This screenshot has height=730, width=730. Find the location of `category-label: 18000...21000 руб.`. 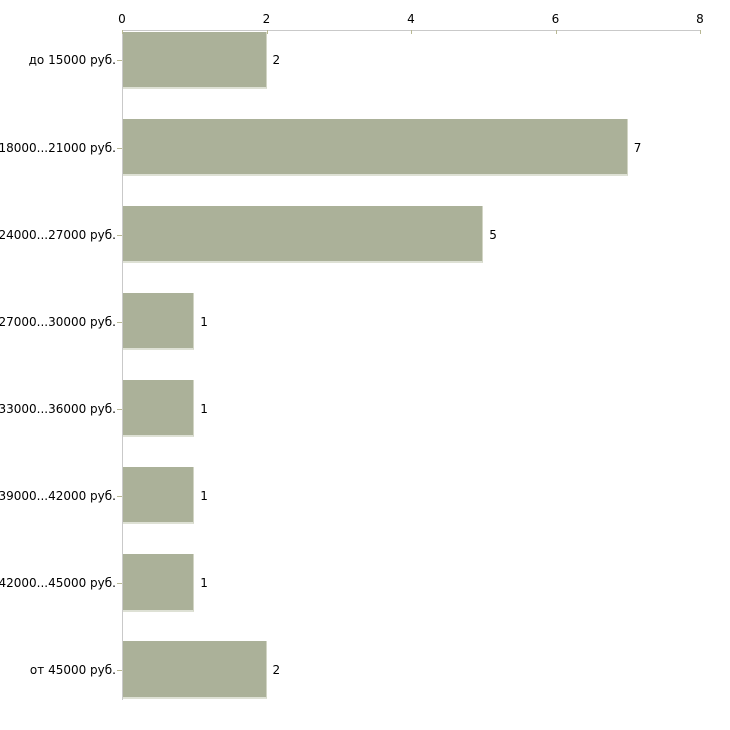

category-label: 18000...21000 руб. is located at coordinates (58, 147).